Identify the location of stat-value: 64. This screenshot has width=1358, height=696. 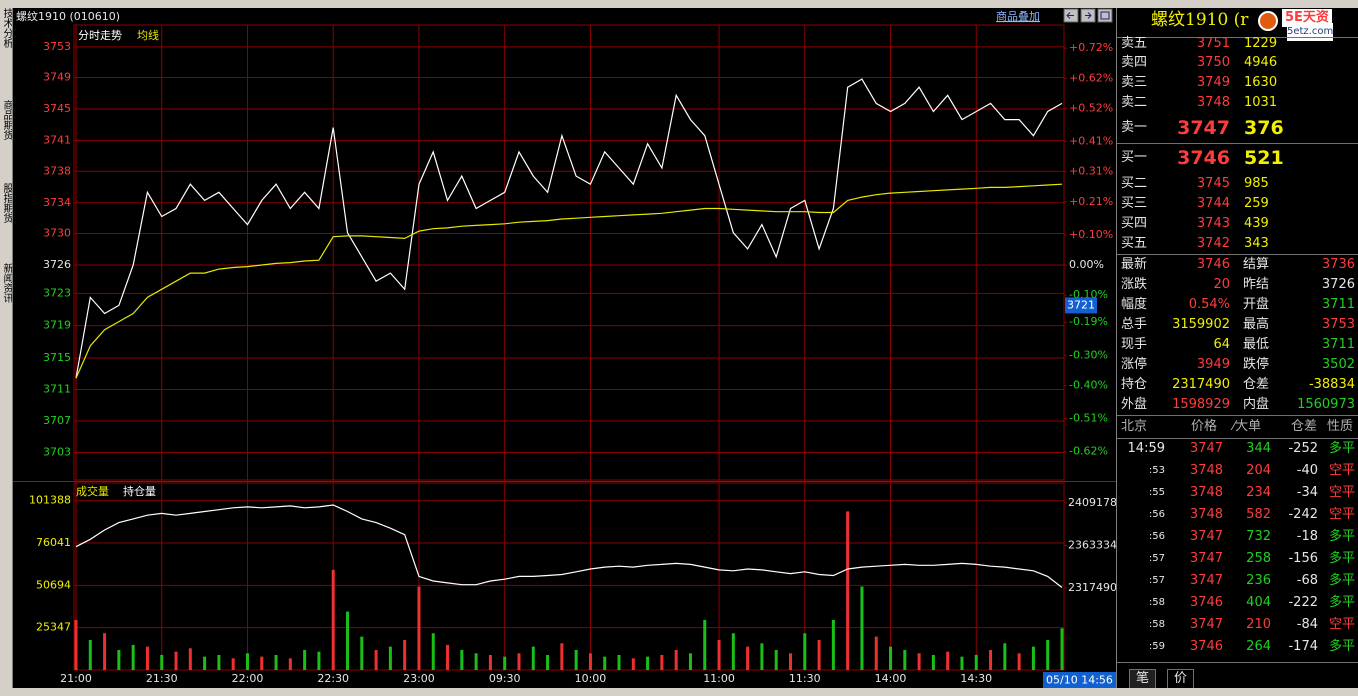
(1221, 344).